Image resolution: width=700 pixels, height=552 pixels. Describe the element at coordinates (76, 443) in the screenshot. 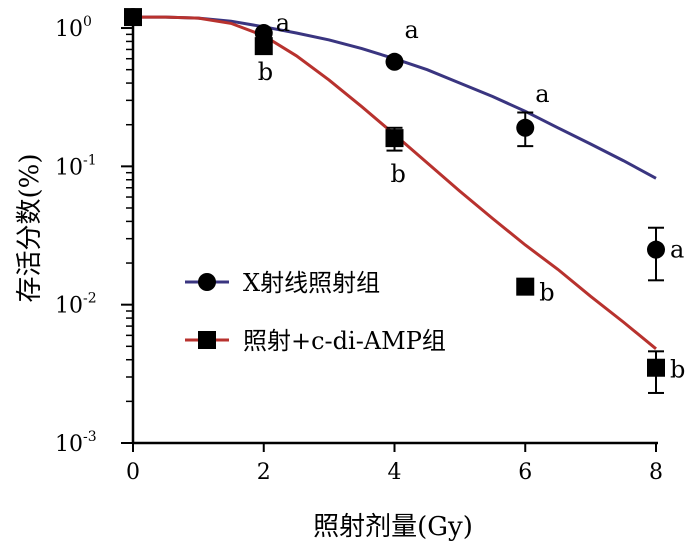

I see `y-tick-label: 10⁻³` at that location.